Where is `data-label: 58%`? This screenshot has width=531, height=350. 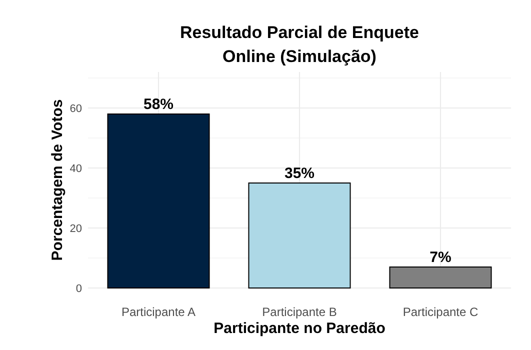
data-label: 58% is located at coordinates (158, 104).